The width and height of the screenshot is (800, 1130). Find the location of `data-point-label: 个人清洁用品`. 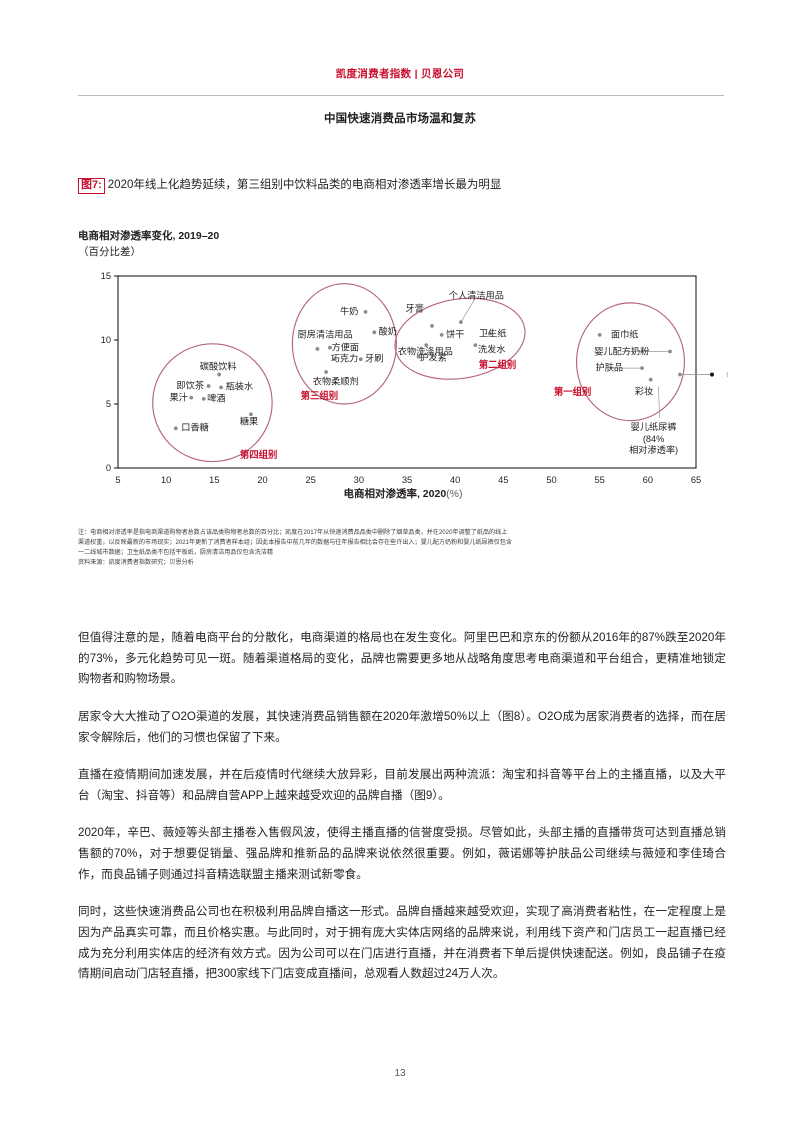

data-point-label: 个人清洁用品 is located at coordinates (476, 295).